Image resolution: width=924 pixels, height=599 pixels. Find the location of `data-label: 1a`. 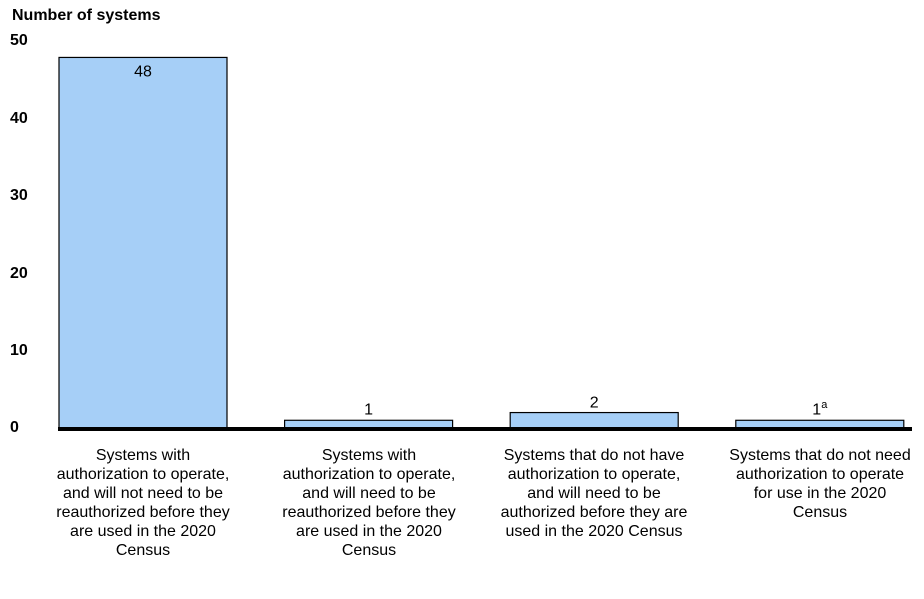

data-label: 1a is located at coordinates (820, 409).